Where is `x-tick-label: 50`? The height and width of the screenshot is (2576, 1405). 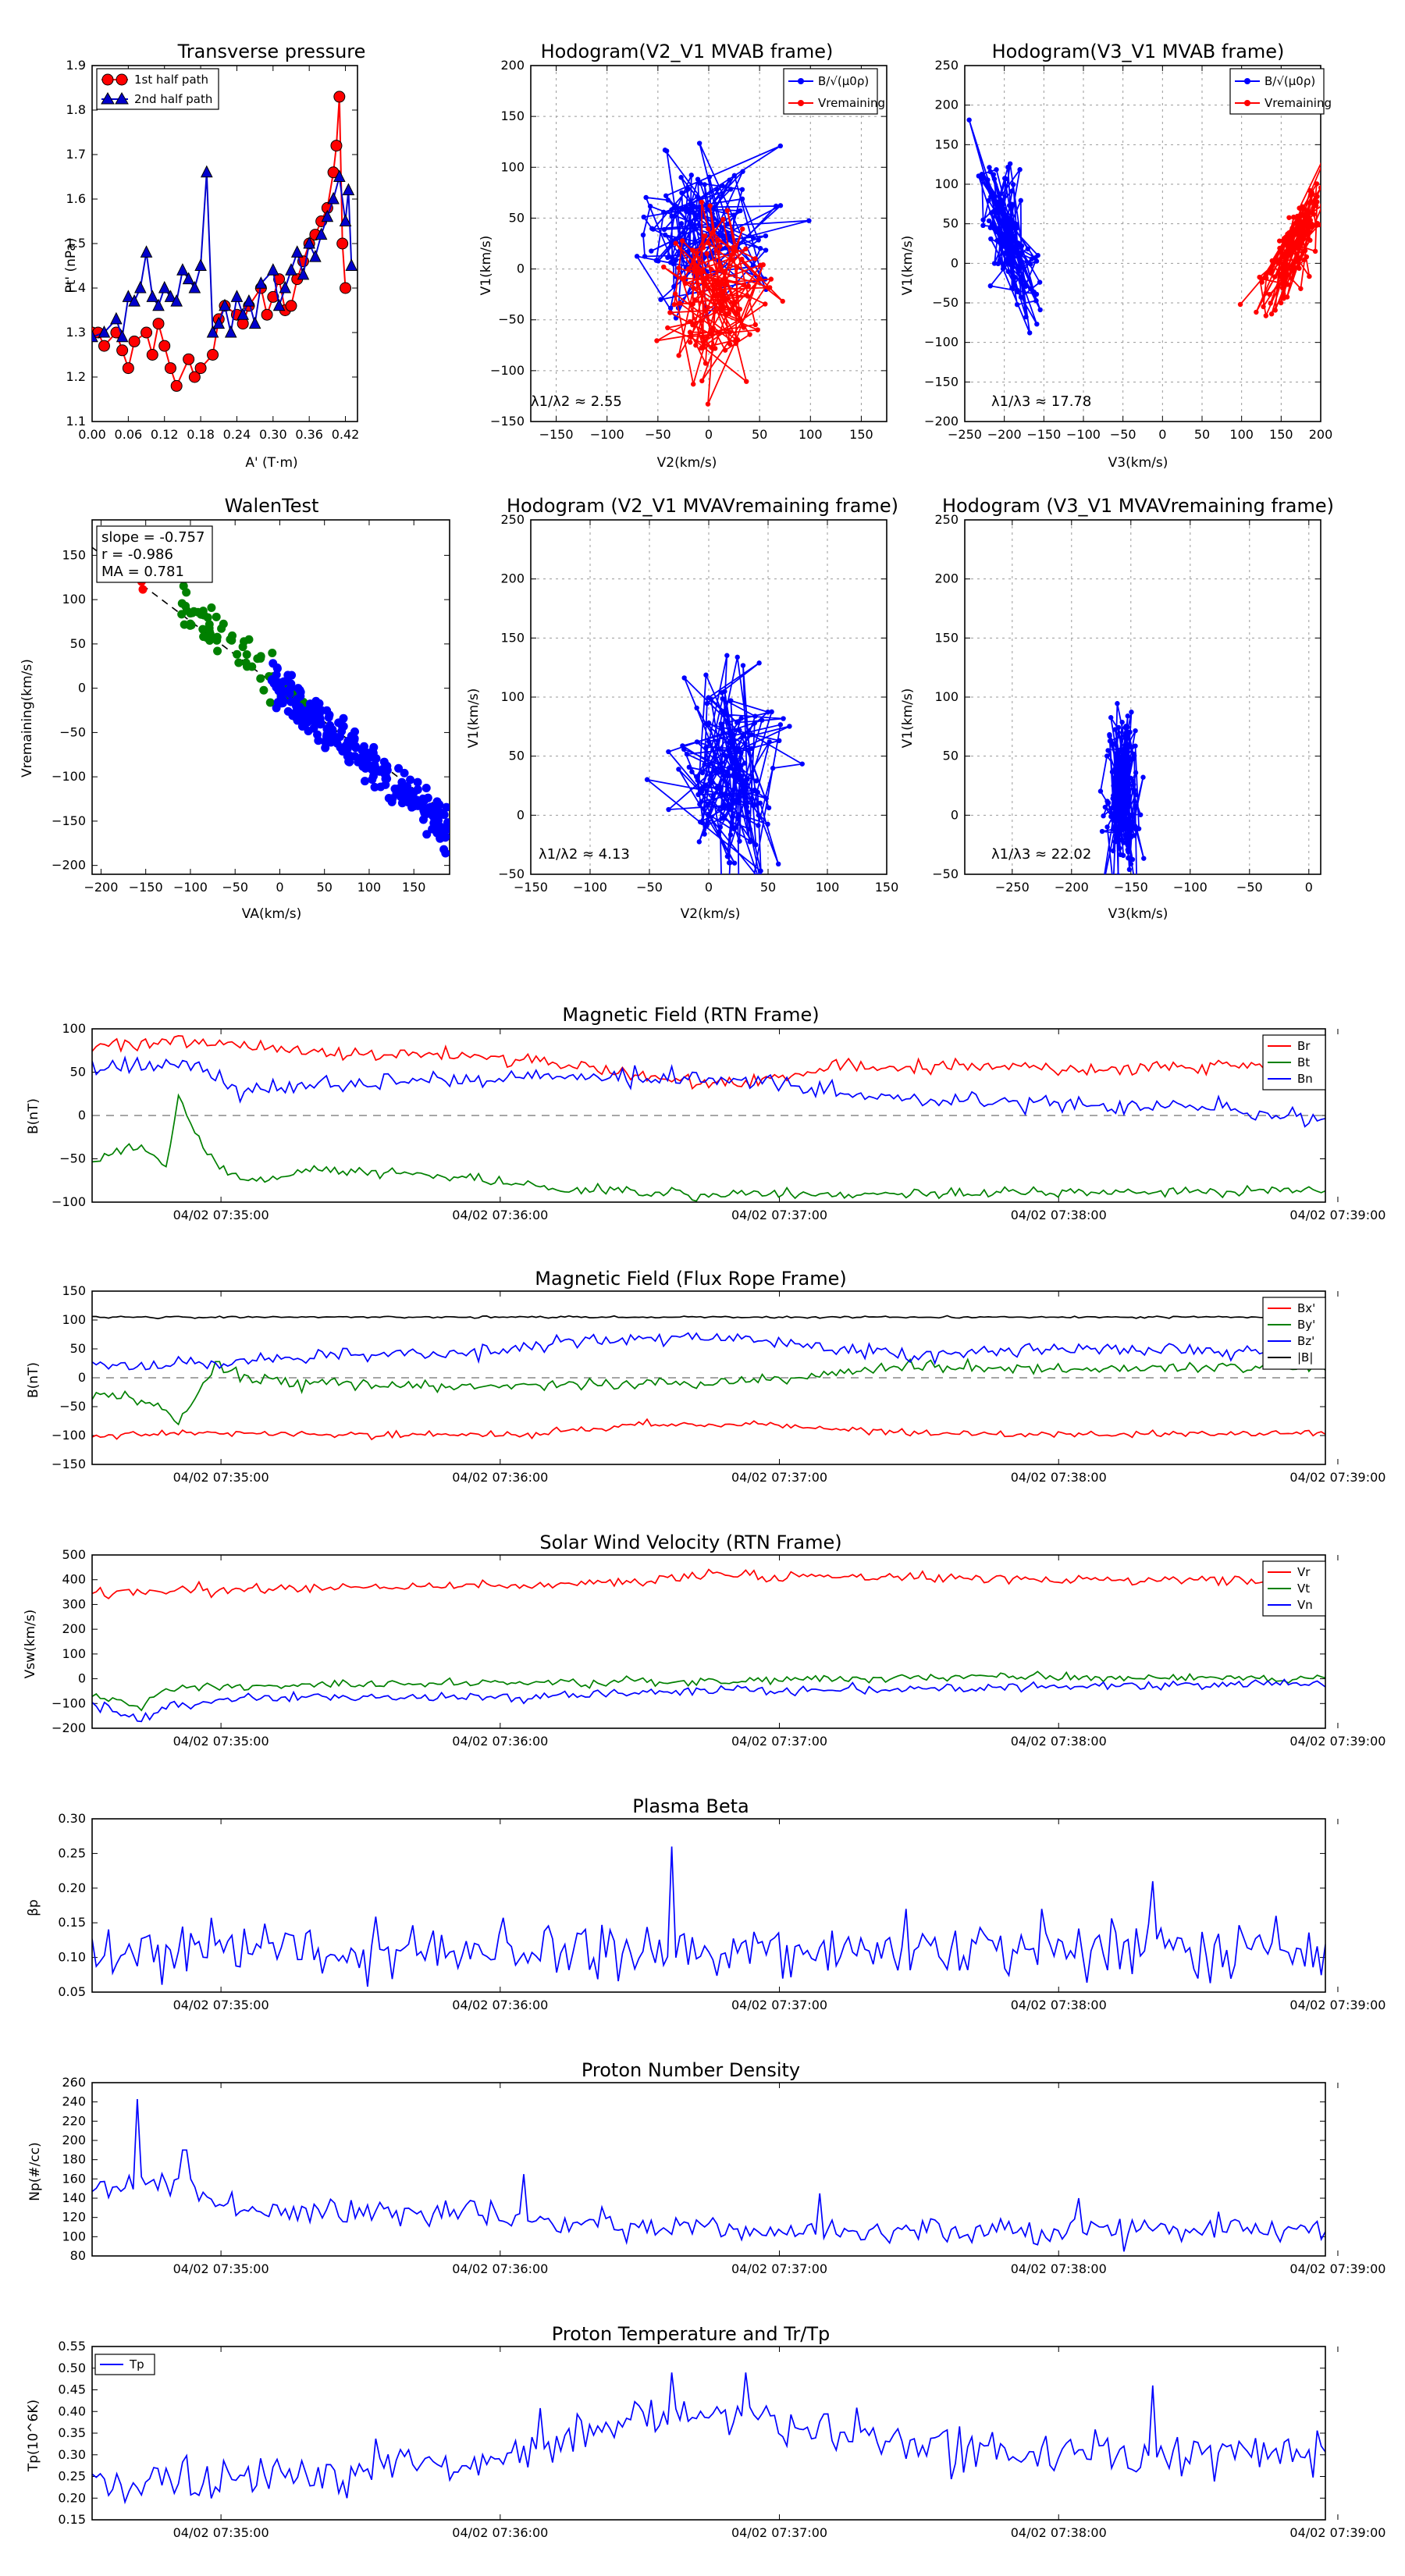 x-tick-label: 50 is located at coordinates (759, 434).